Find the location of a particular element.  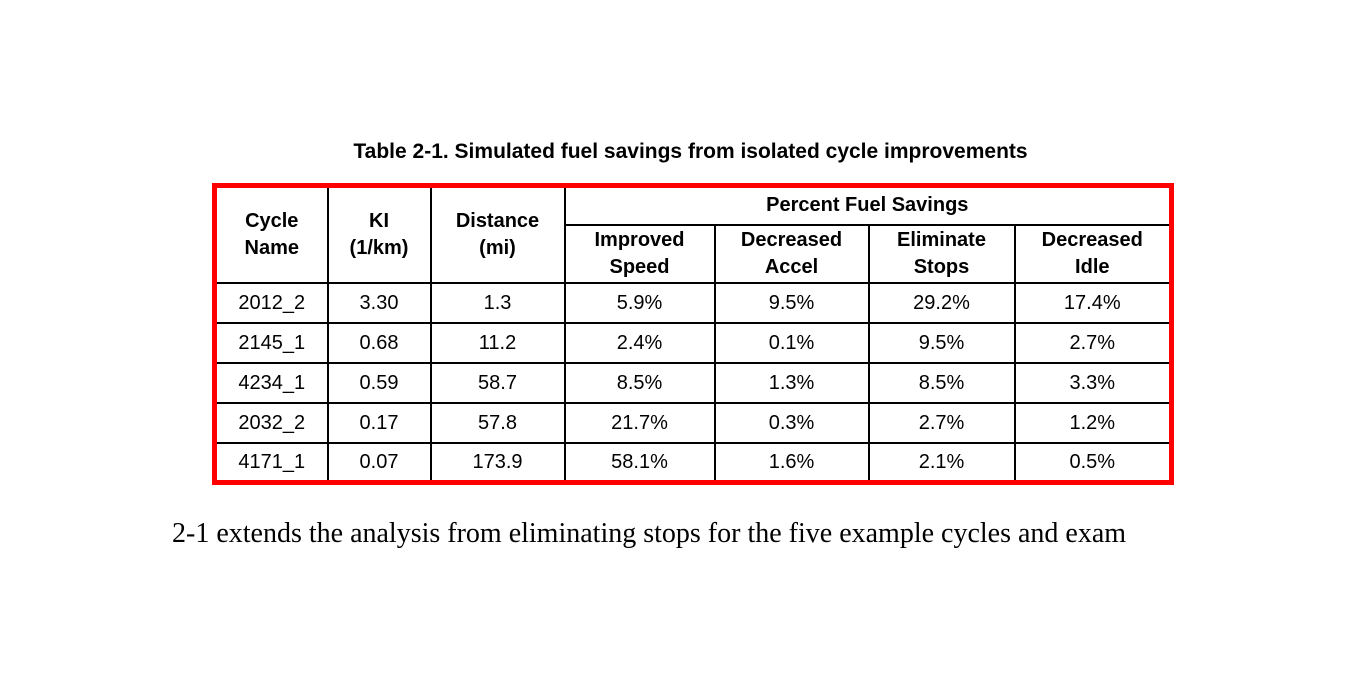

col-header-distance: Distance (mi) is located at coordinates (497, 234).